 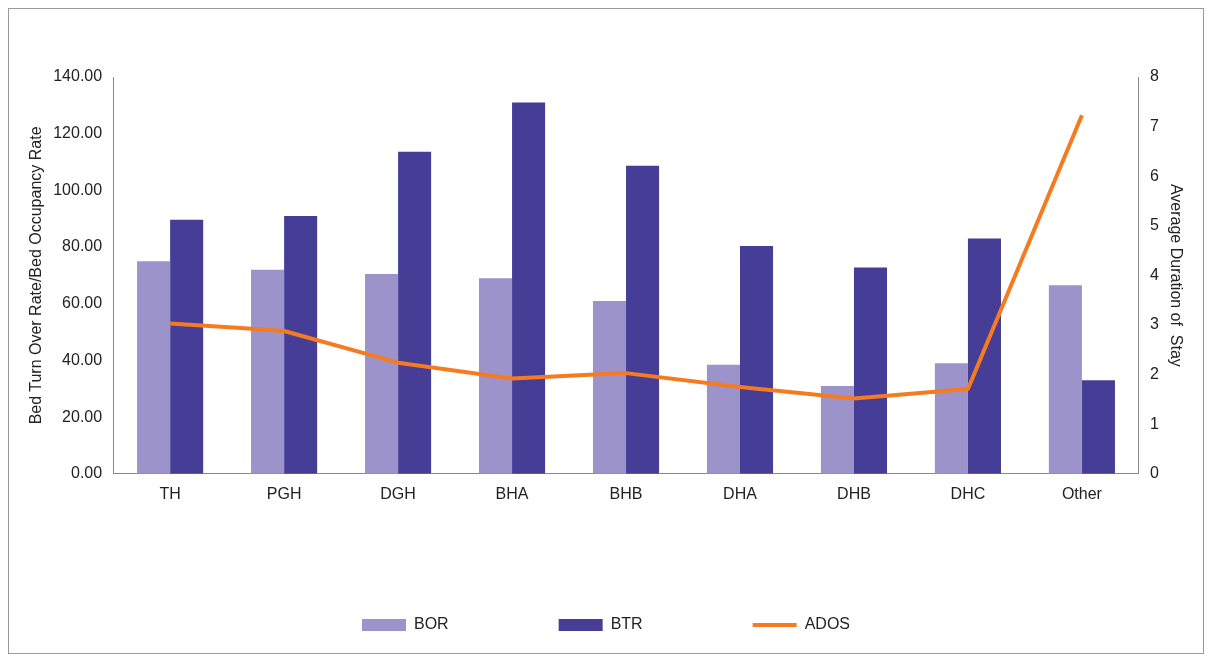 I want to click on y2-tick-label: 0, so click(x=1154, y=473).